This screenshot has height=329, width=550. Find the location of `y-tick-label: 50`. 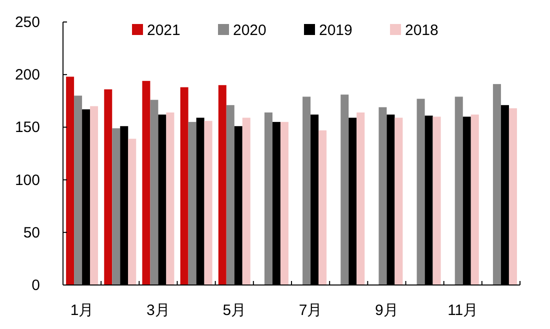

y-tick-label: 50 is located at coordinates (31, 233).